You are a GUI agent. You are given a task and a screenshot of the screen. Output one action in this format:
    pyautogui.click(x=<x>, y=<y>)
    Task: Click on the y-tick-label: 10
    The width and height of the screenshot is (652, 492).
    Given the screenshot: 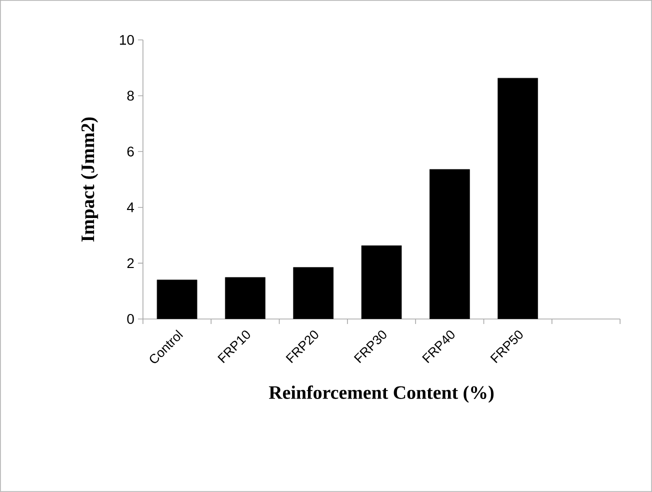 What is the action you would take?
    pyautogui.click(x=127, y=39)
    